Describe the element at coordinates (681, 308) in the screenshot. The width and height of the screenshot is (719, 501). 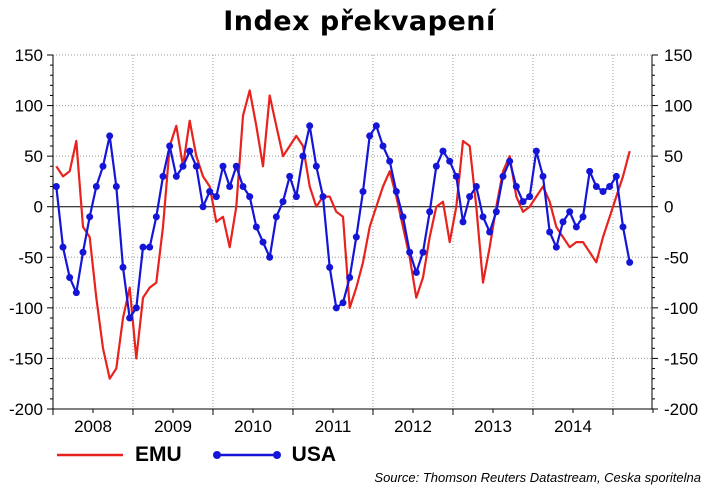
I see `y-tick-label-right: -100` at that location.